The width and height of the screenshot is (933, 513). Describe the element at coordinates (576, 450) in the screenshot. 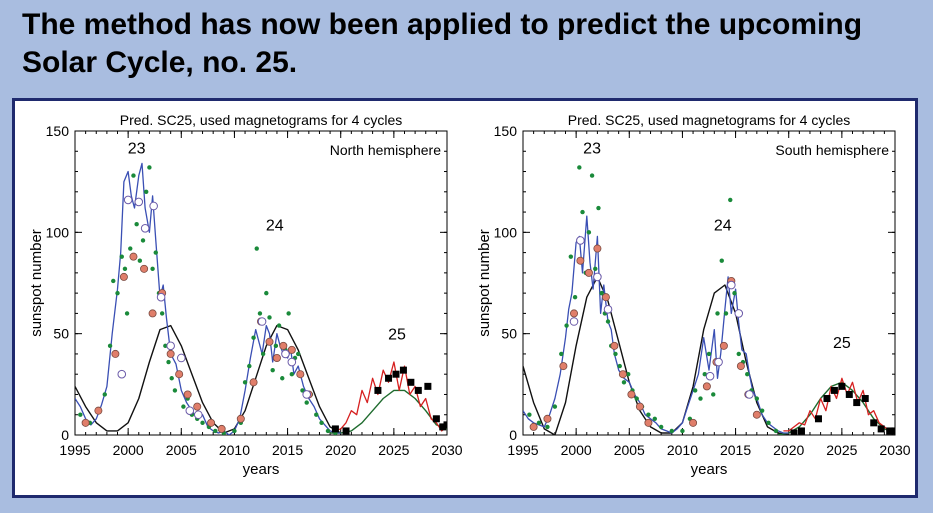

I see `x-tick-label: 2000` at that location.